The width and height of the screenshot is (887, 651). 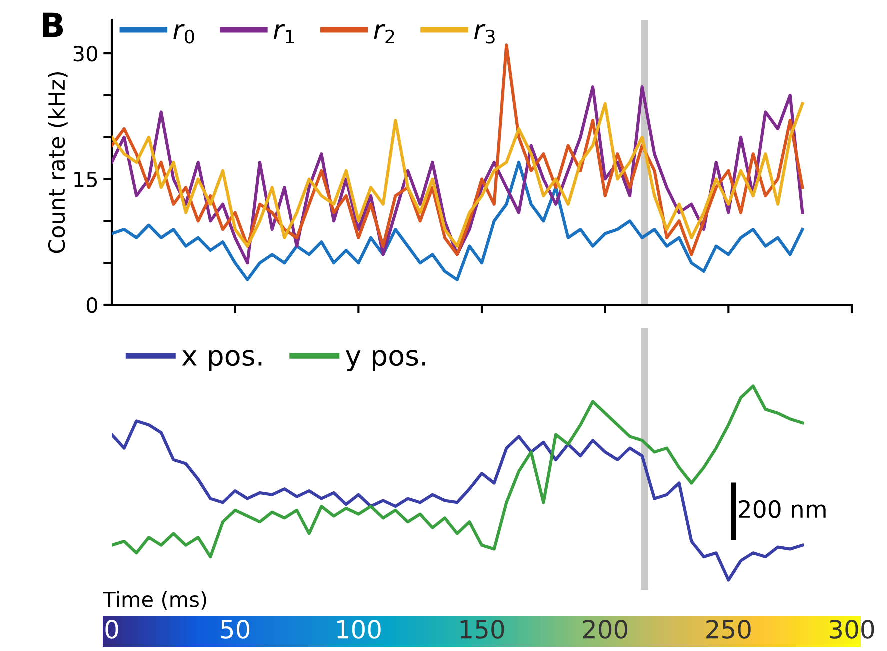 What do you see at coordinates (58, 163) in the screenshot?
I see `y-axis-title: Count rate (kHz)` at bounding box center [58, 163].